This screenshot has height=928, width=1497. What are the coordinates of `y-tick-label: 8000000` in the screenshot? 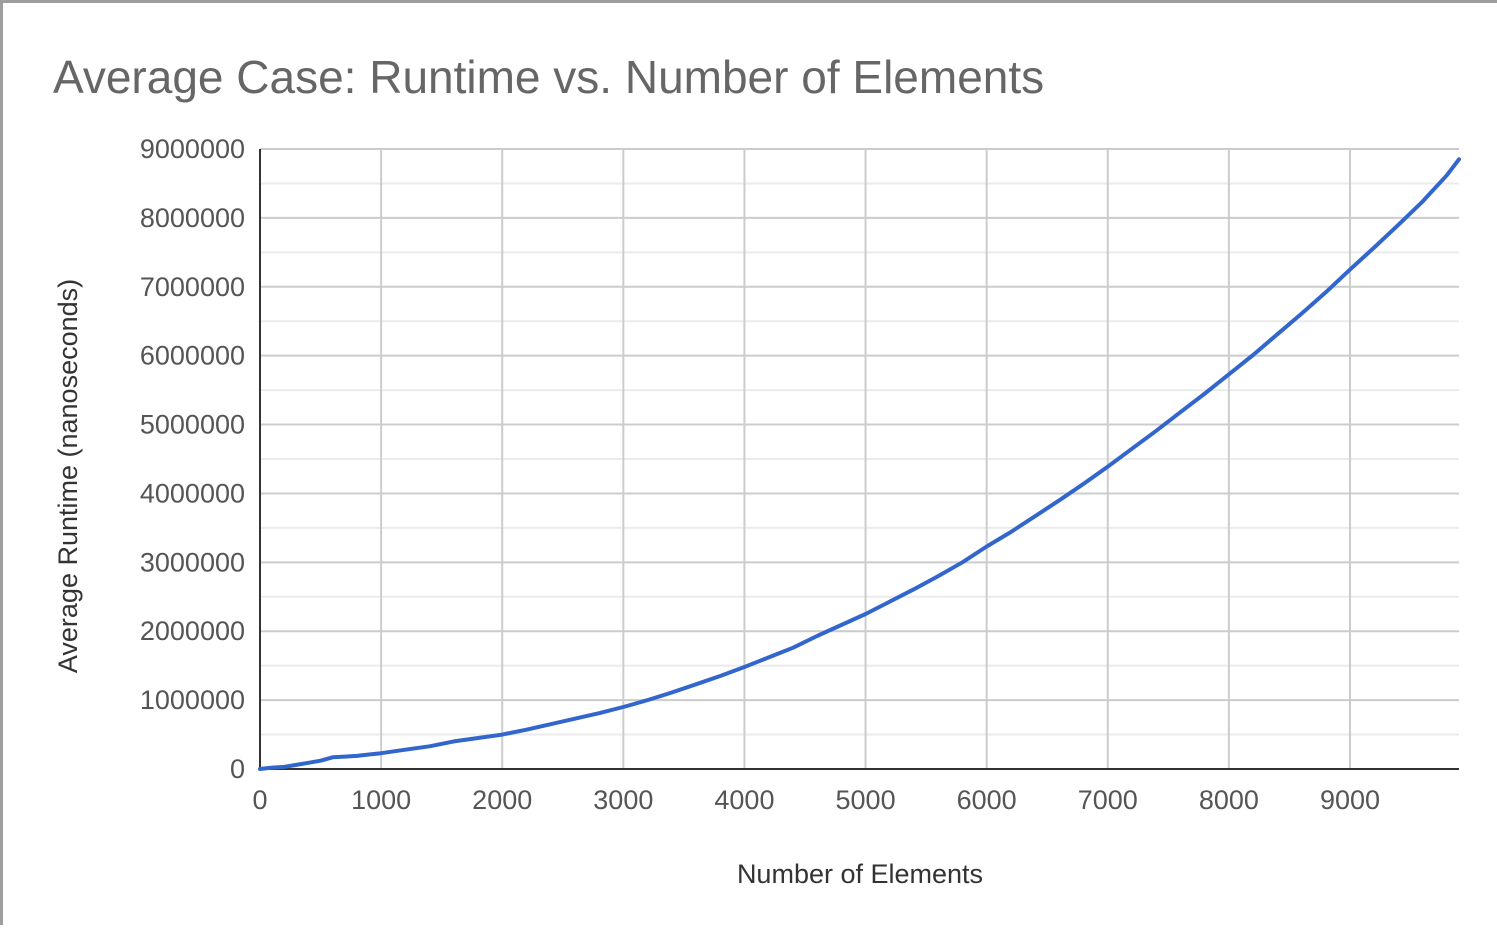 It's located at (192, 218).